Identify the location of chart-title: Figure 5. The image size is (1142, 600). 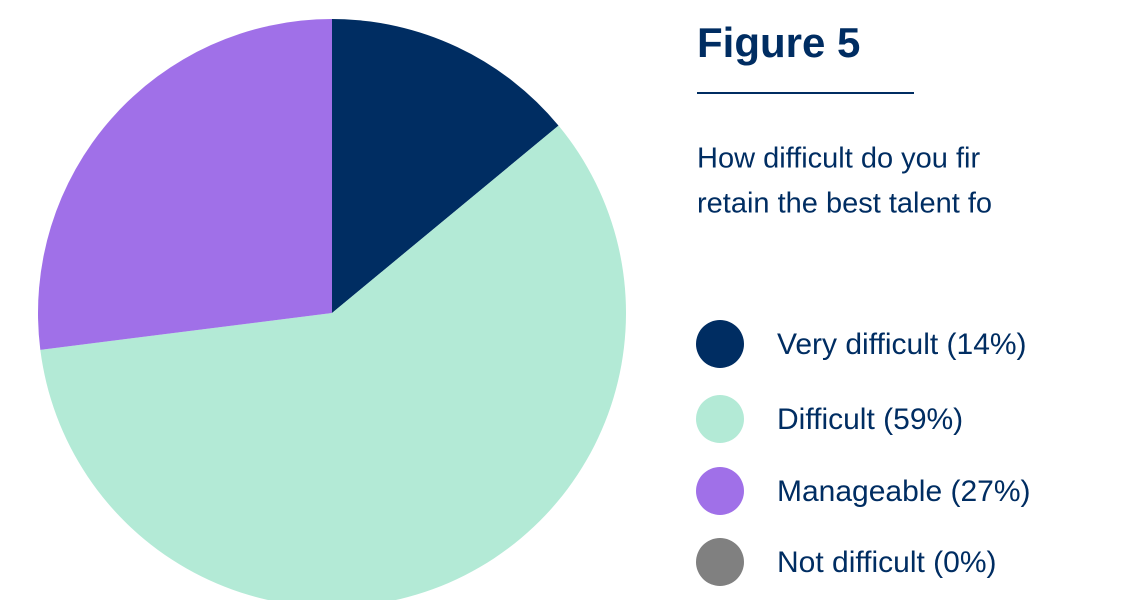
(778, 42).